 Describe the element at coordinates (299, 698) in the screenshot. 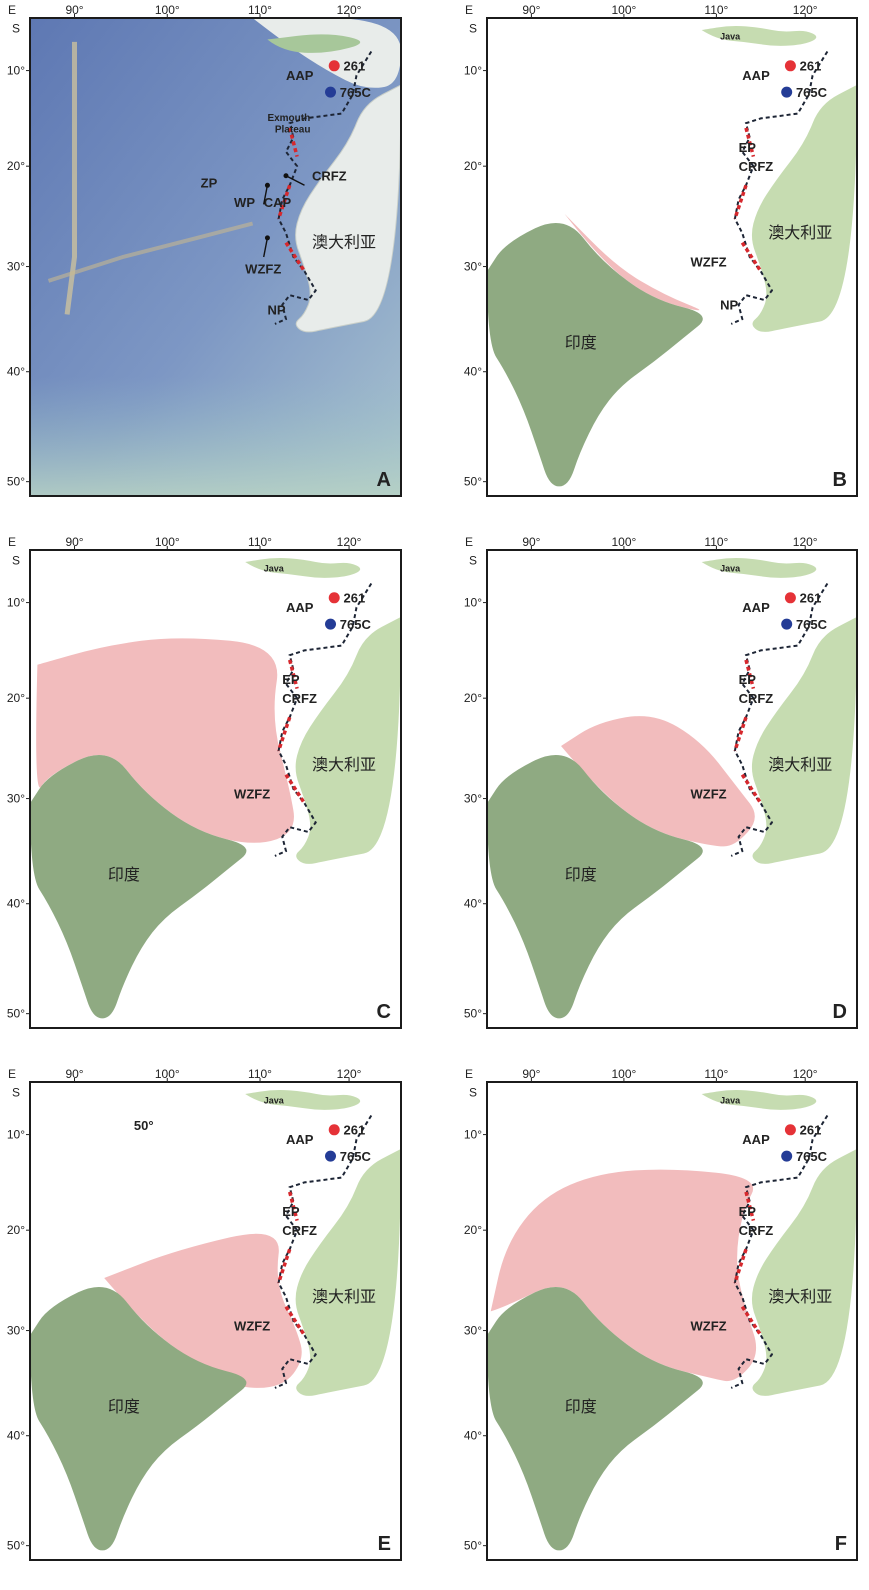

I see `crfz-label: CRFZ` at that location.